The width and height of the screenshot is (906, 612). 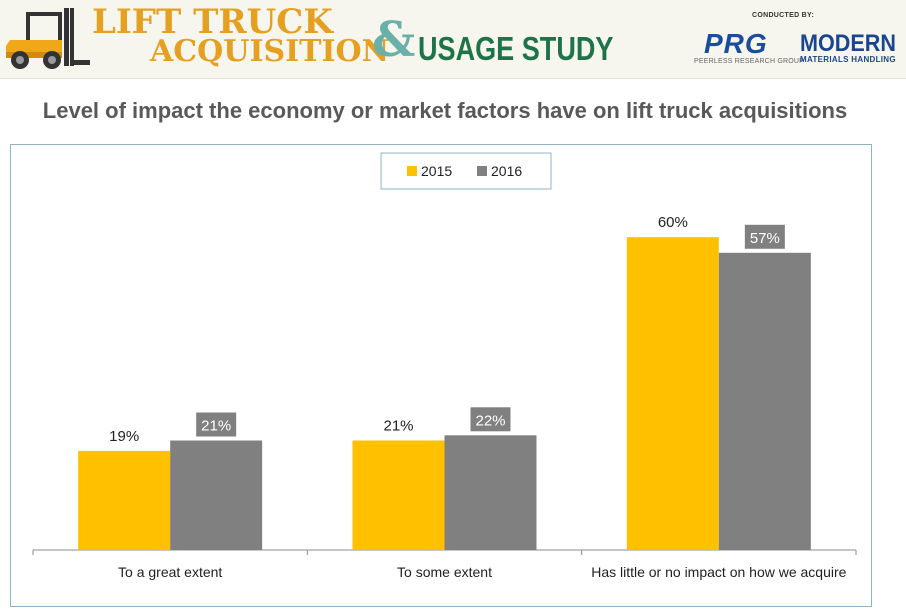 I want to click on banner-title-acquisition: ACQUISITION, so click(x=270, y=51).